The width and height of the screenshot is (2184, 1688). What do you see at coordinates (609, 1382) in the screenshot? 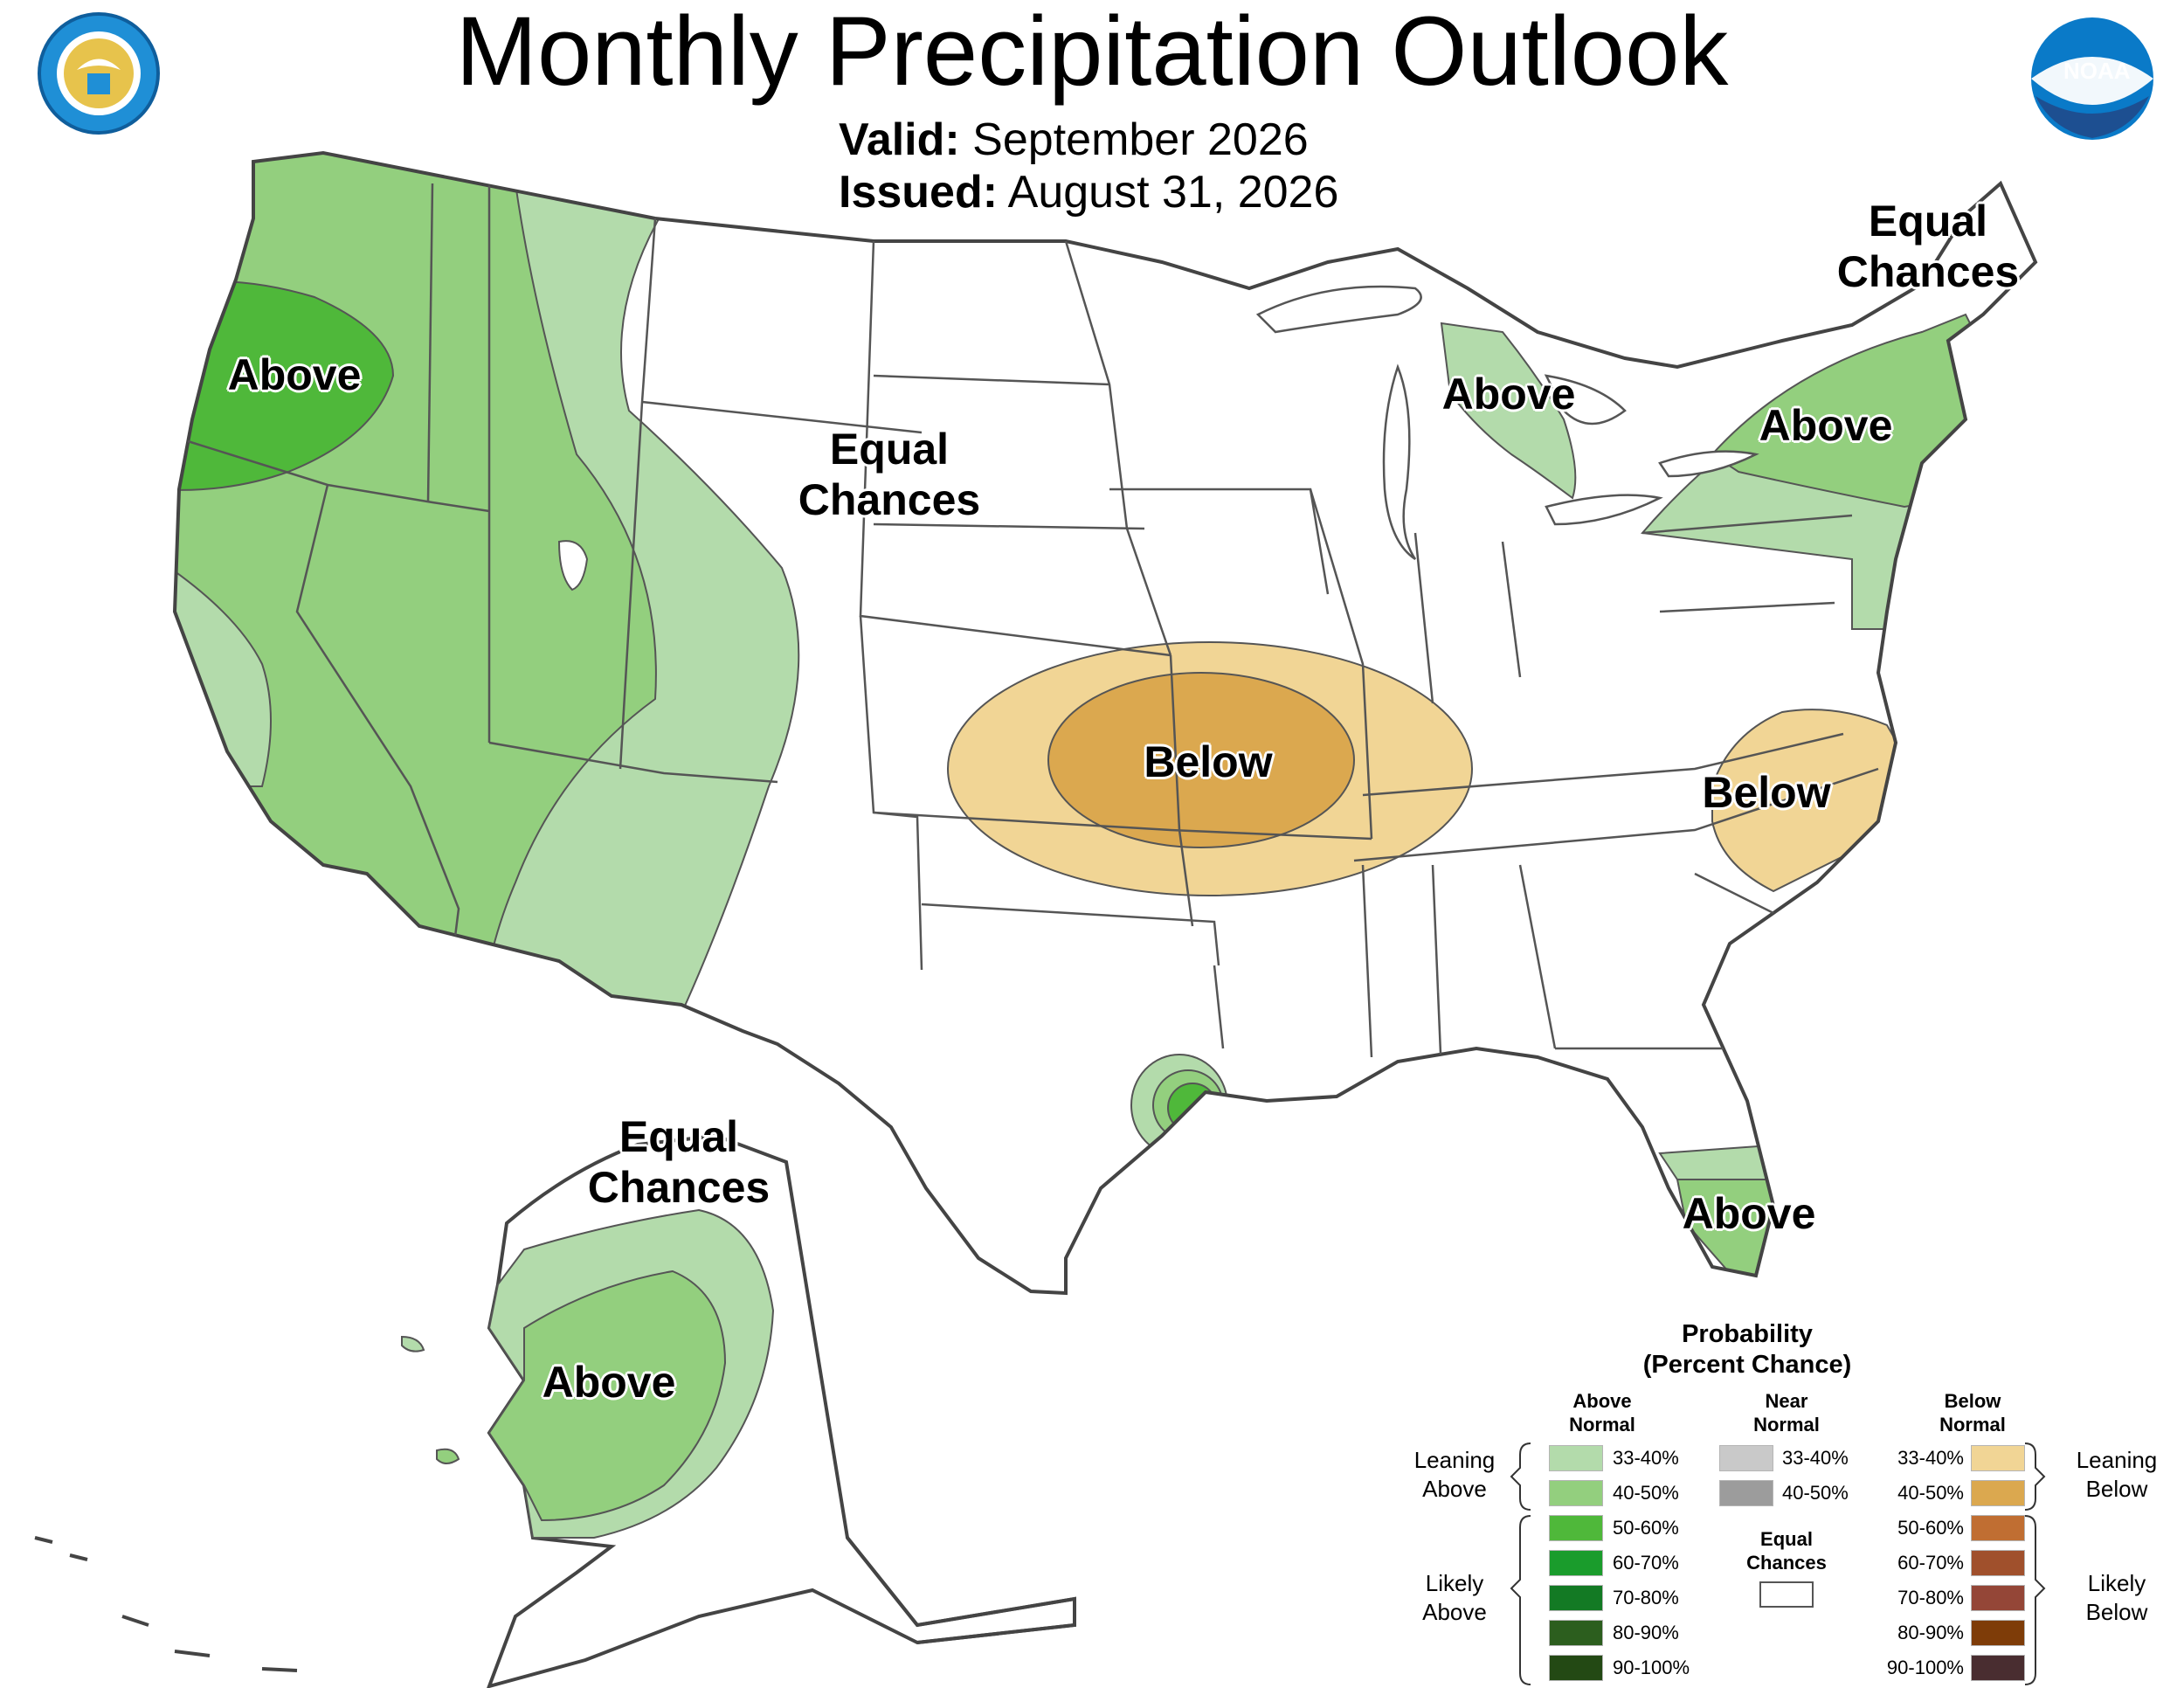
I see `label-alaska-above: Above` at bounding box center [609, 1382].